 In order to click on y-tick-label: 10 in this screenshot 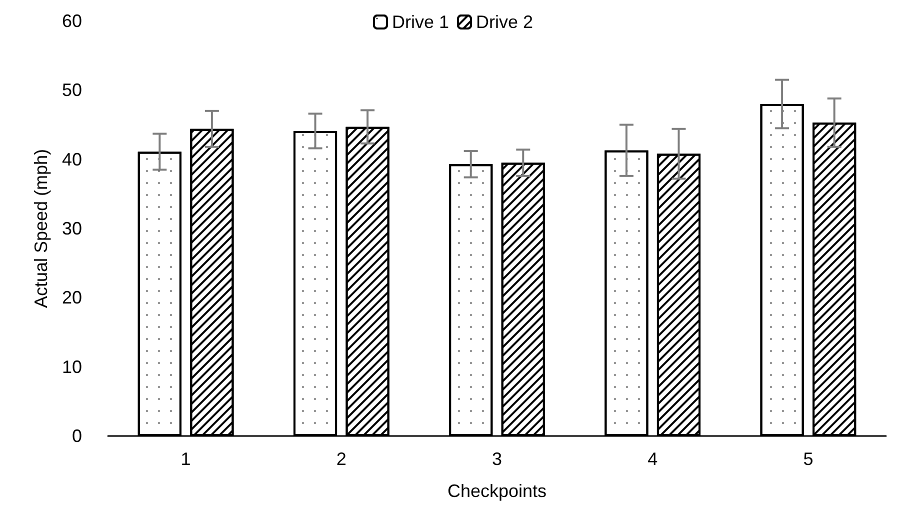, I will do `click(72, 366)`.